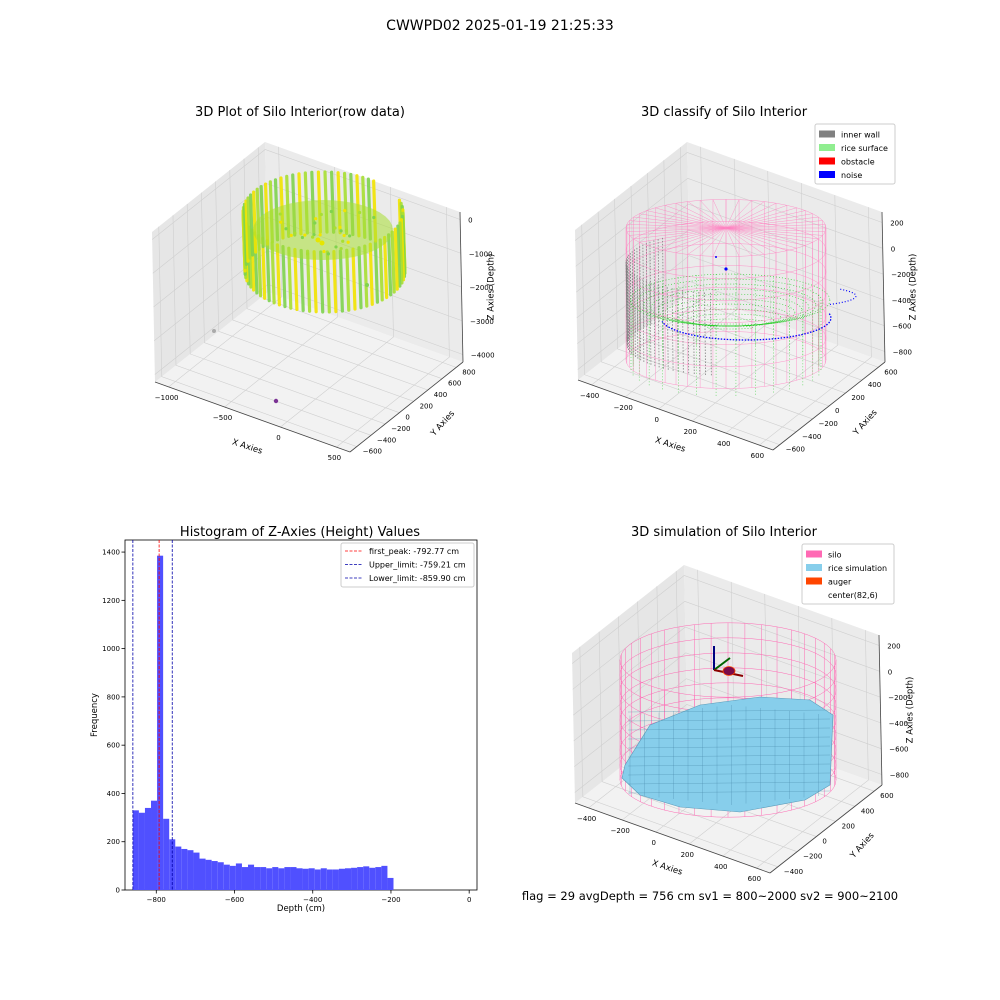  What do you see at coordinates (301, 909) in the screenshot?
I see `hist-xlabel: Depth (cm)` at bounding box center [301, 909].